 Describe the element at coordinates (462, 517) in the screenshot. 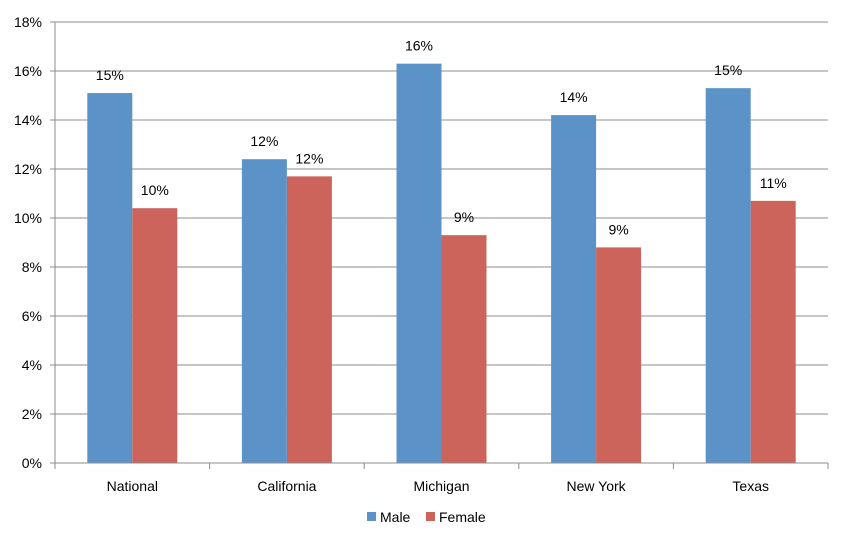

I see `legend-label-female: Female` at that location.